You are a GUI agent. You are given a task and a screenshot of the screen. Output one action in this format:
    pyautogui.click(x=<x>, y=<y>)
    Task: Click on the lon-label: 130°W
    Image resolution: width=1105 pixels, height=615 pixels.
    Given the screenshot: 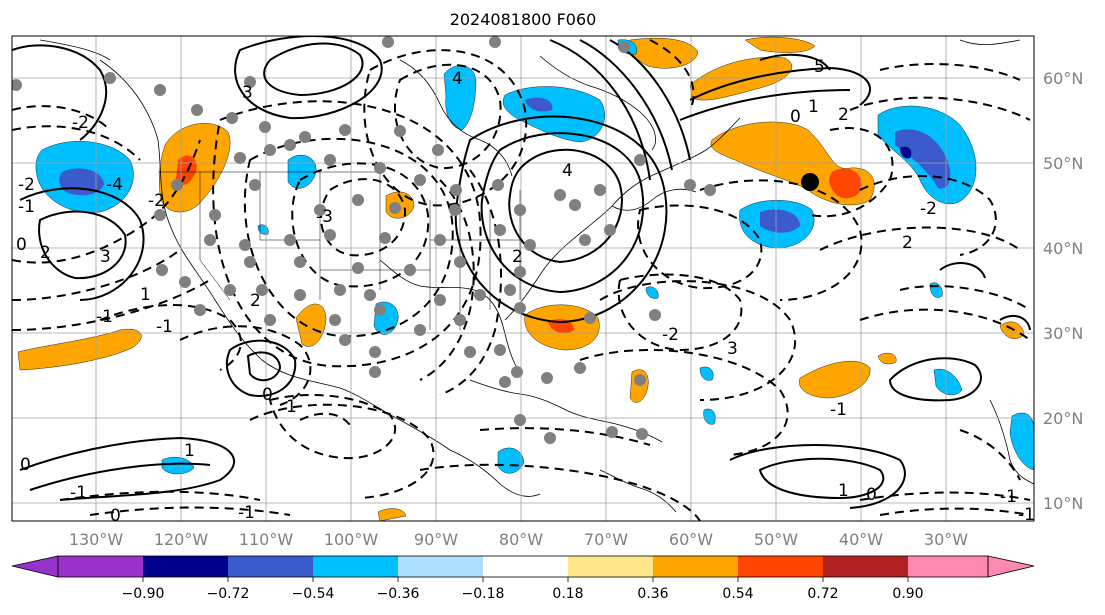 What is the action you would take?
    pyautogui.click(x=96, y=539)
    